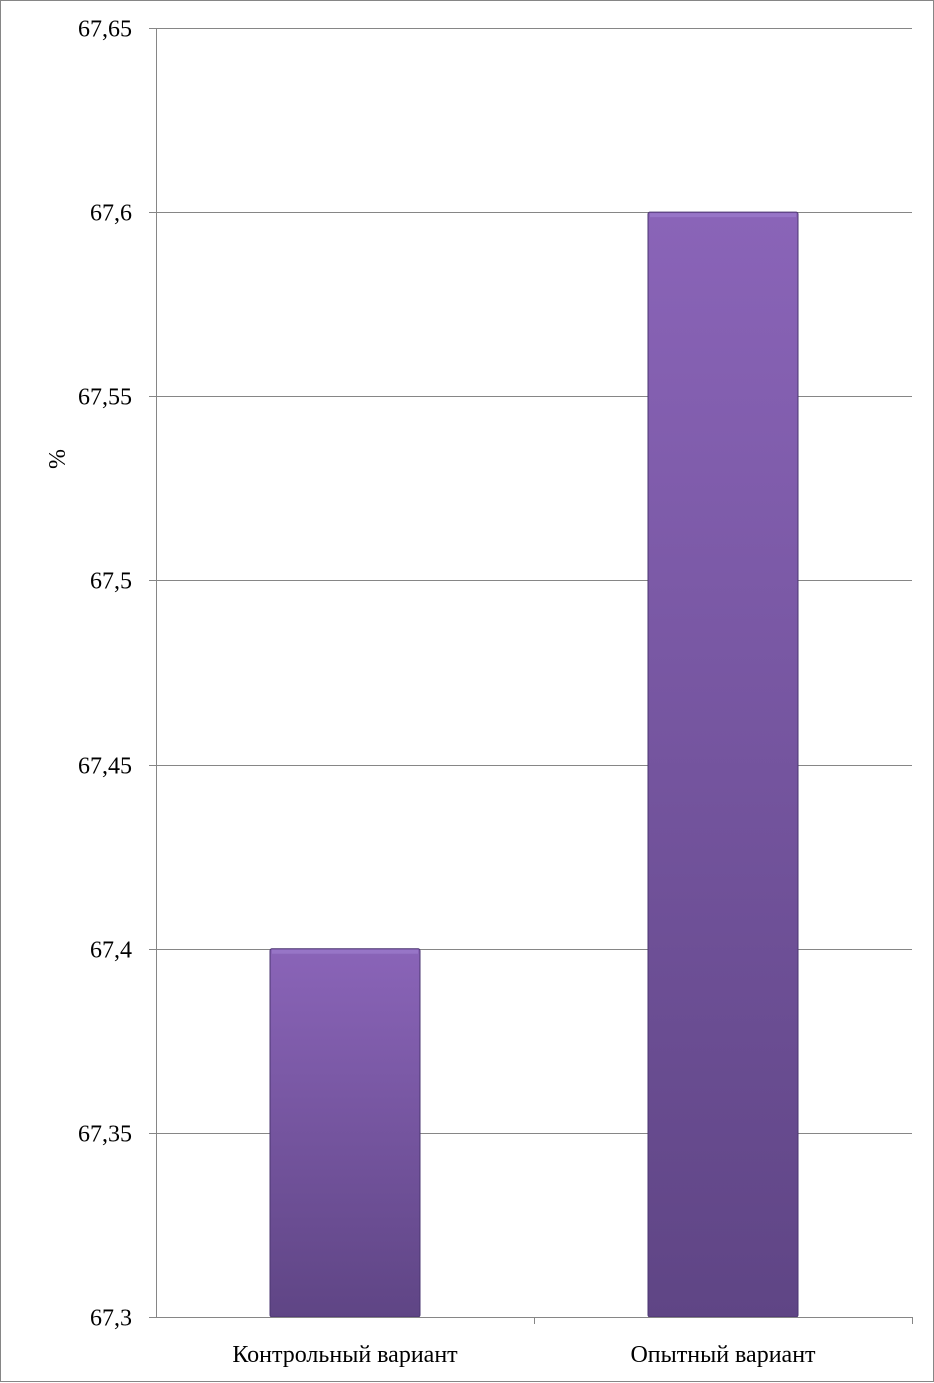 The height and width of the screenshot is (1383, 934). Describe the element at coordinates (345, 1355) in the screenshot. I see `x-category-label: Контрольный вариант` at that location.